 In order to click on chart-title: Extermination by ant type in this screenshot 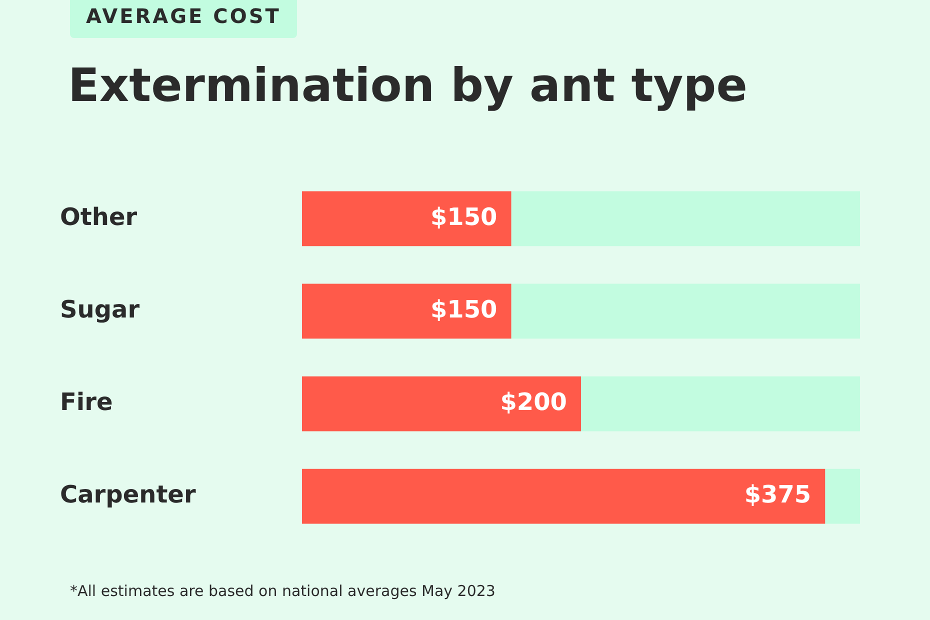, I will do `click(408, 85)`.